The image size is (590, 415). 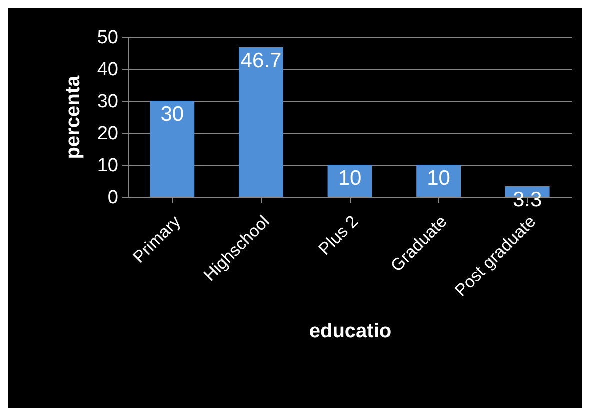 What do you see at coordinates (107, 102) in the screenshot?
I see `y-tick-label: 30` at bounding box center [107, 102].